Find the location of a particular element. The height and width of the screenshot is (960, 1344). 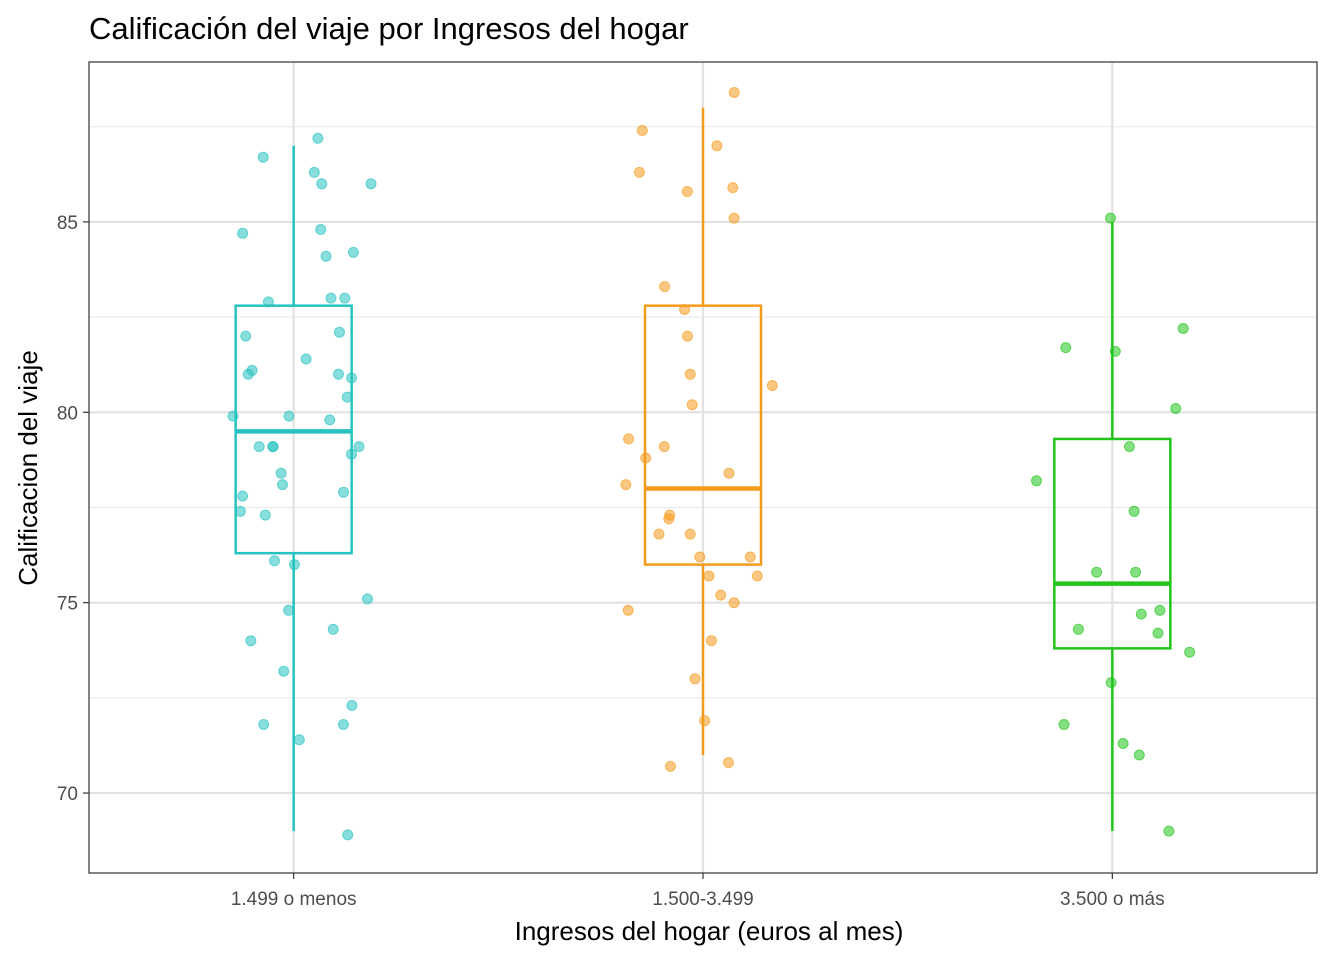

x-tick-label: 1.499 o menos is located at coordinates (294, 899).